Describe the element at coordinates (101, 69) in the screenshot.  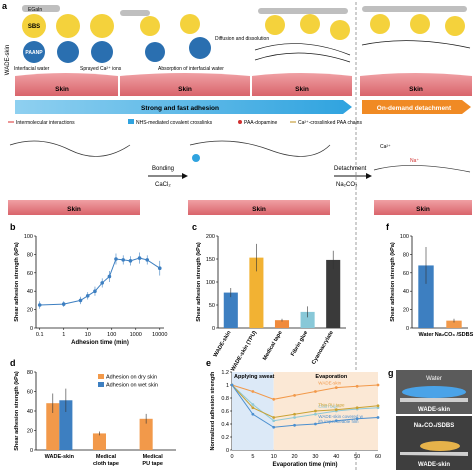
I see `sprayed-ca-label: Sprayed Ca²⁺ ions` at that location.